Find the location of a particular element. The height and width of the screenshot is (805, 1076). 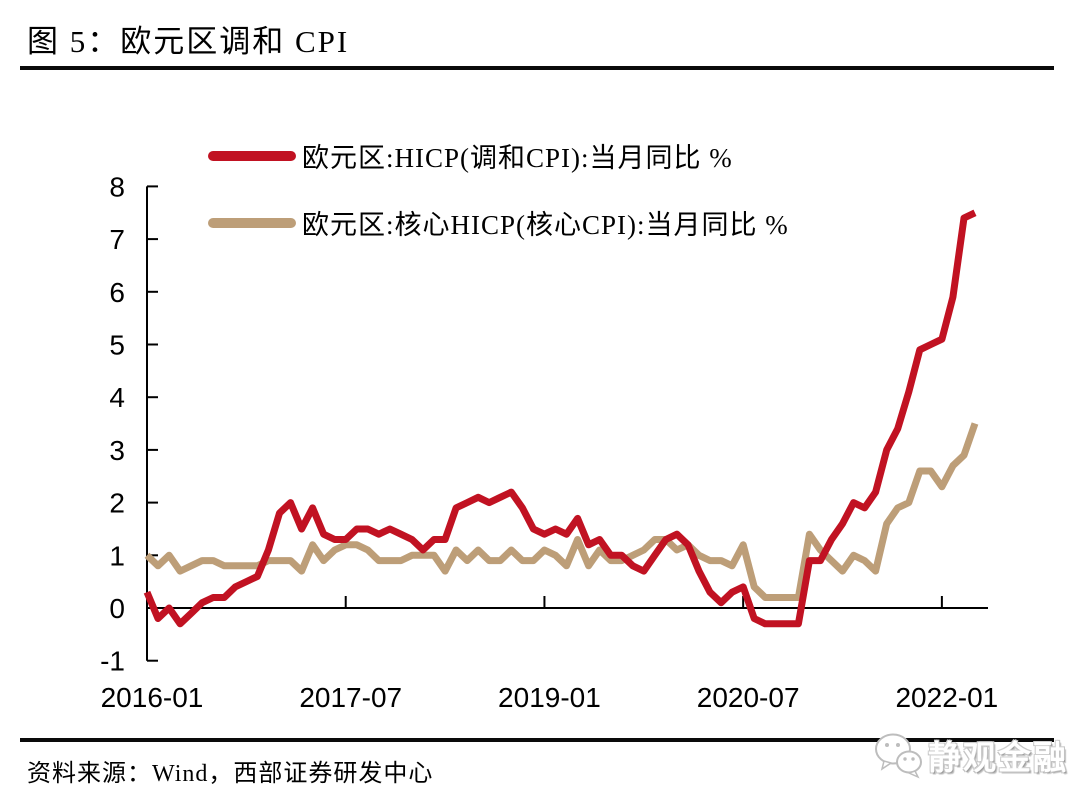

svg-text: -1 is located at coordinates (112, 661).